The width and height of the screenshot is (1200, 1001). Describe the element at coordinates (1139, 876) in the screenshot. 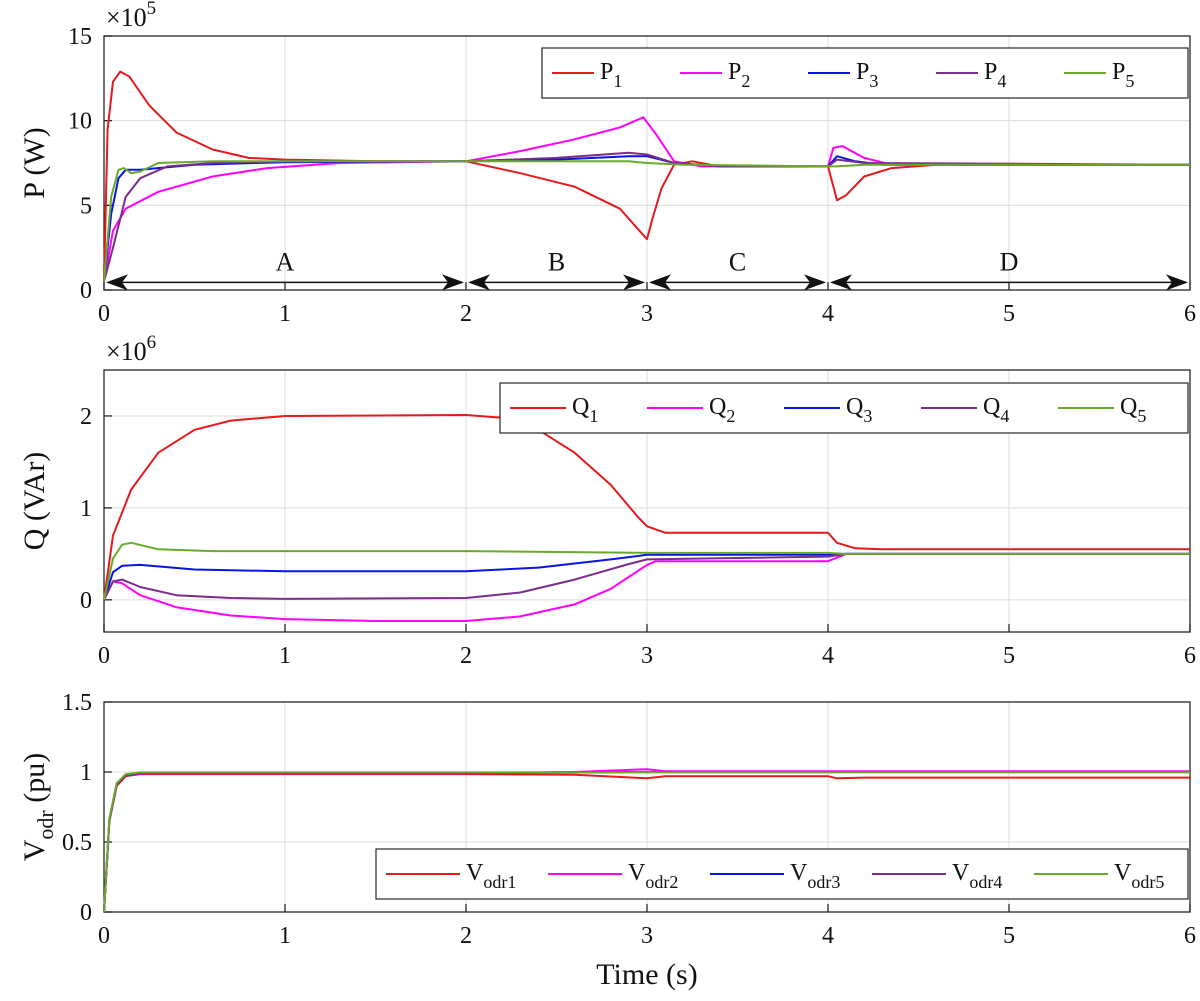

I see `legend-label: Vodr5` at that location.